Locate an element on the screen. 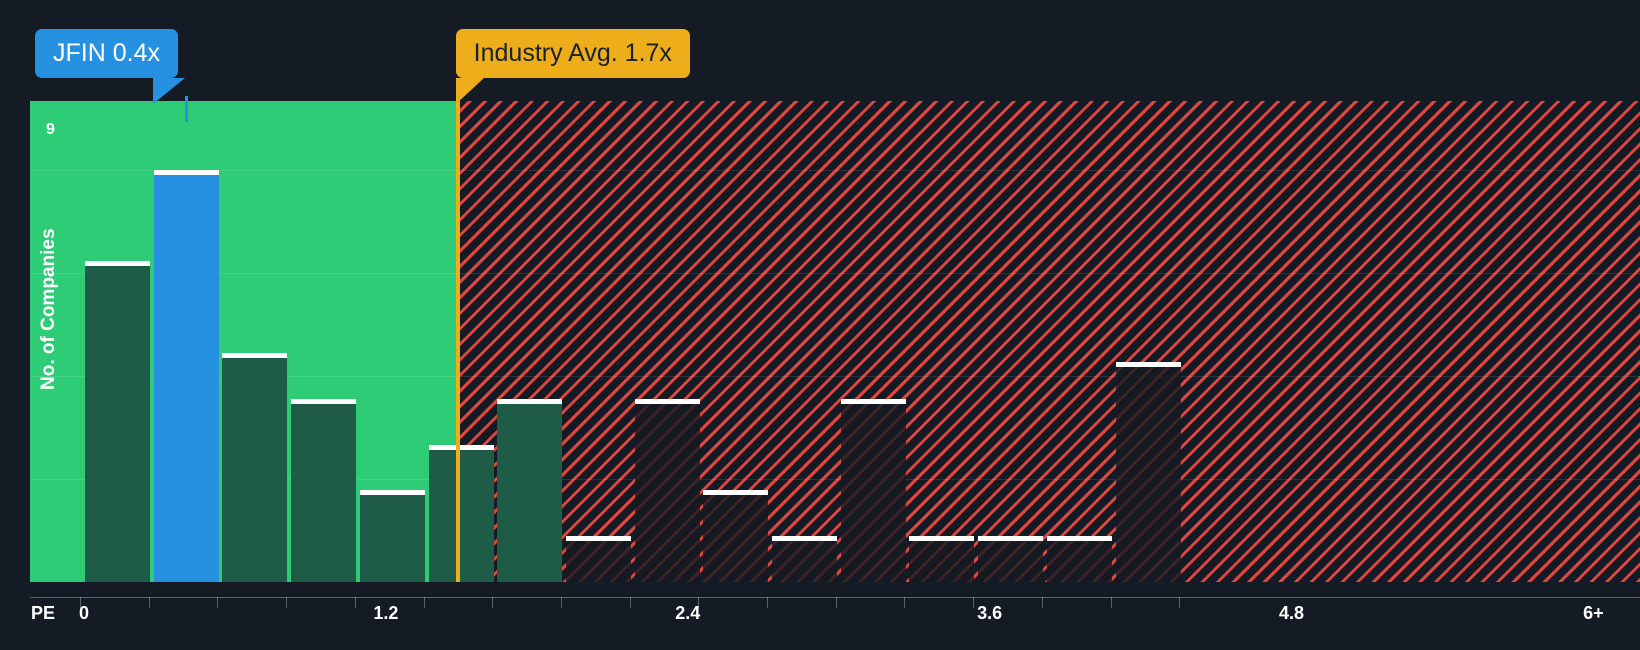 This screenshot has width=1640, height=650. x-axis-tick-label: 6+ is located at coordinates (1593, 613).